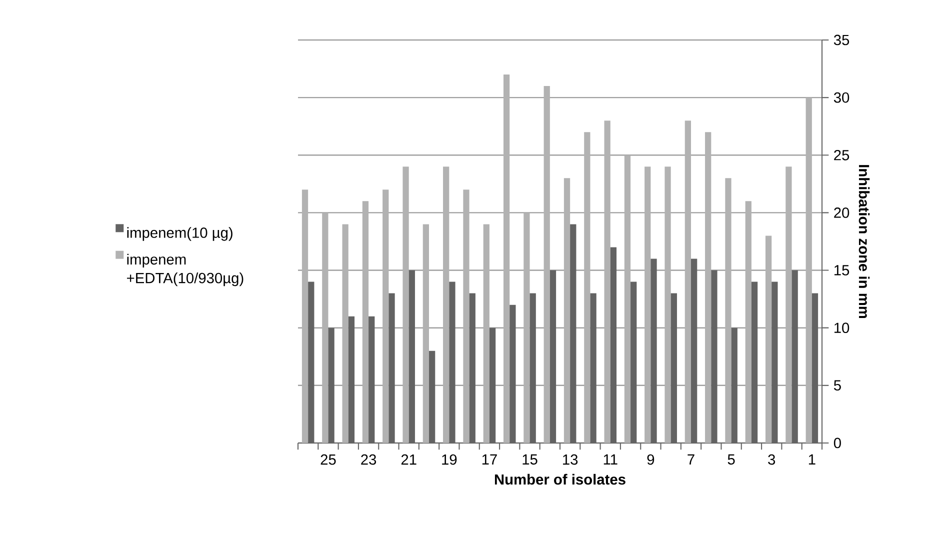 This screenshot has height=559, width=933. Describe the element at coordinates (408, 459) in the screenshot. I see `x-tick-label: 21` at that location.